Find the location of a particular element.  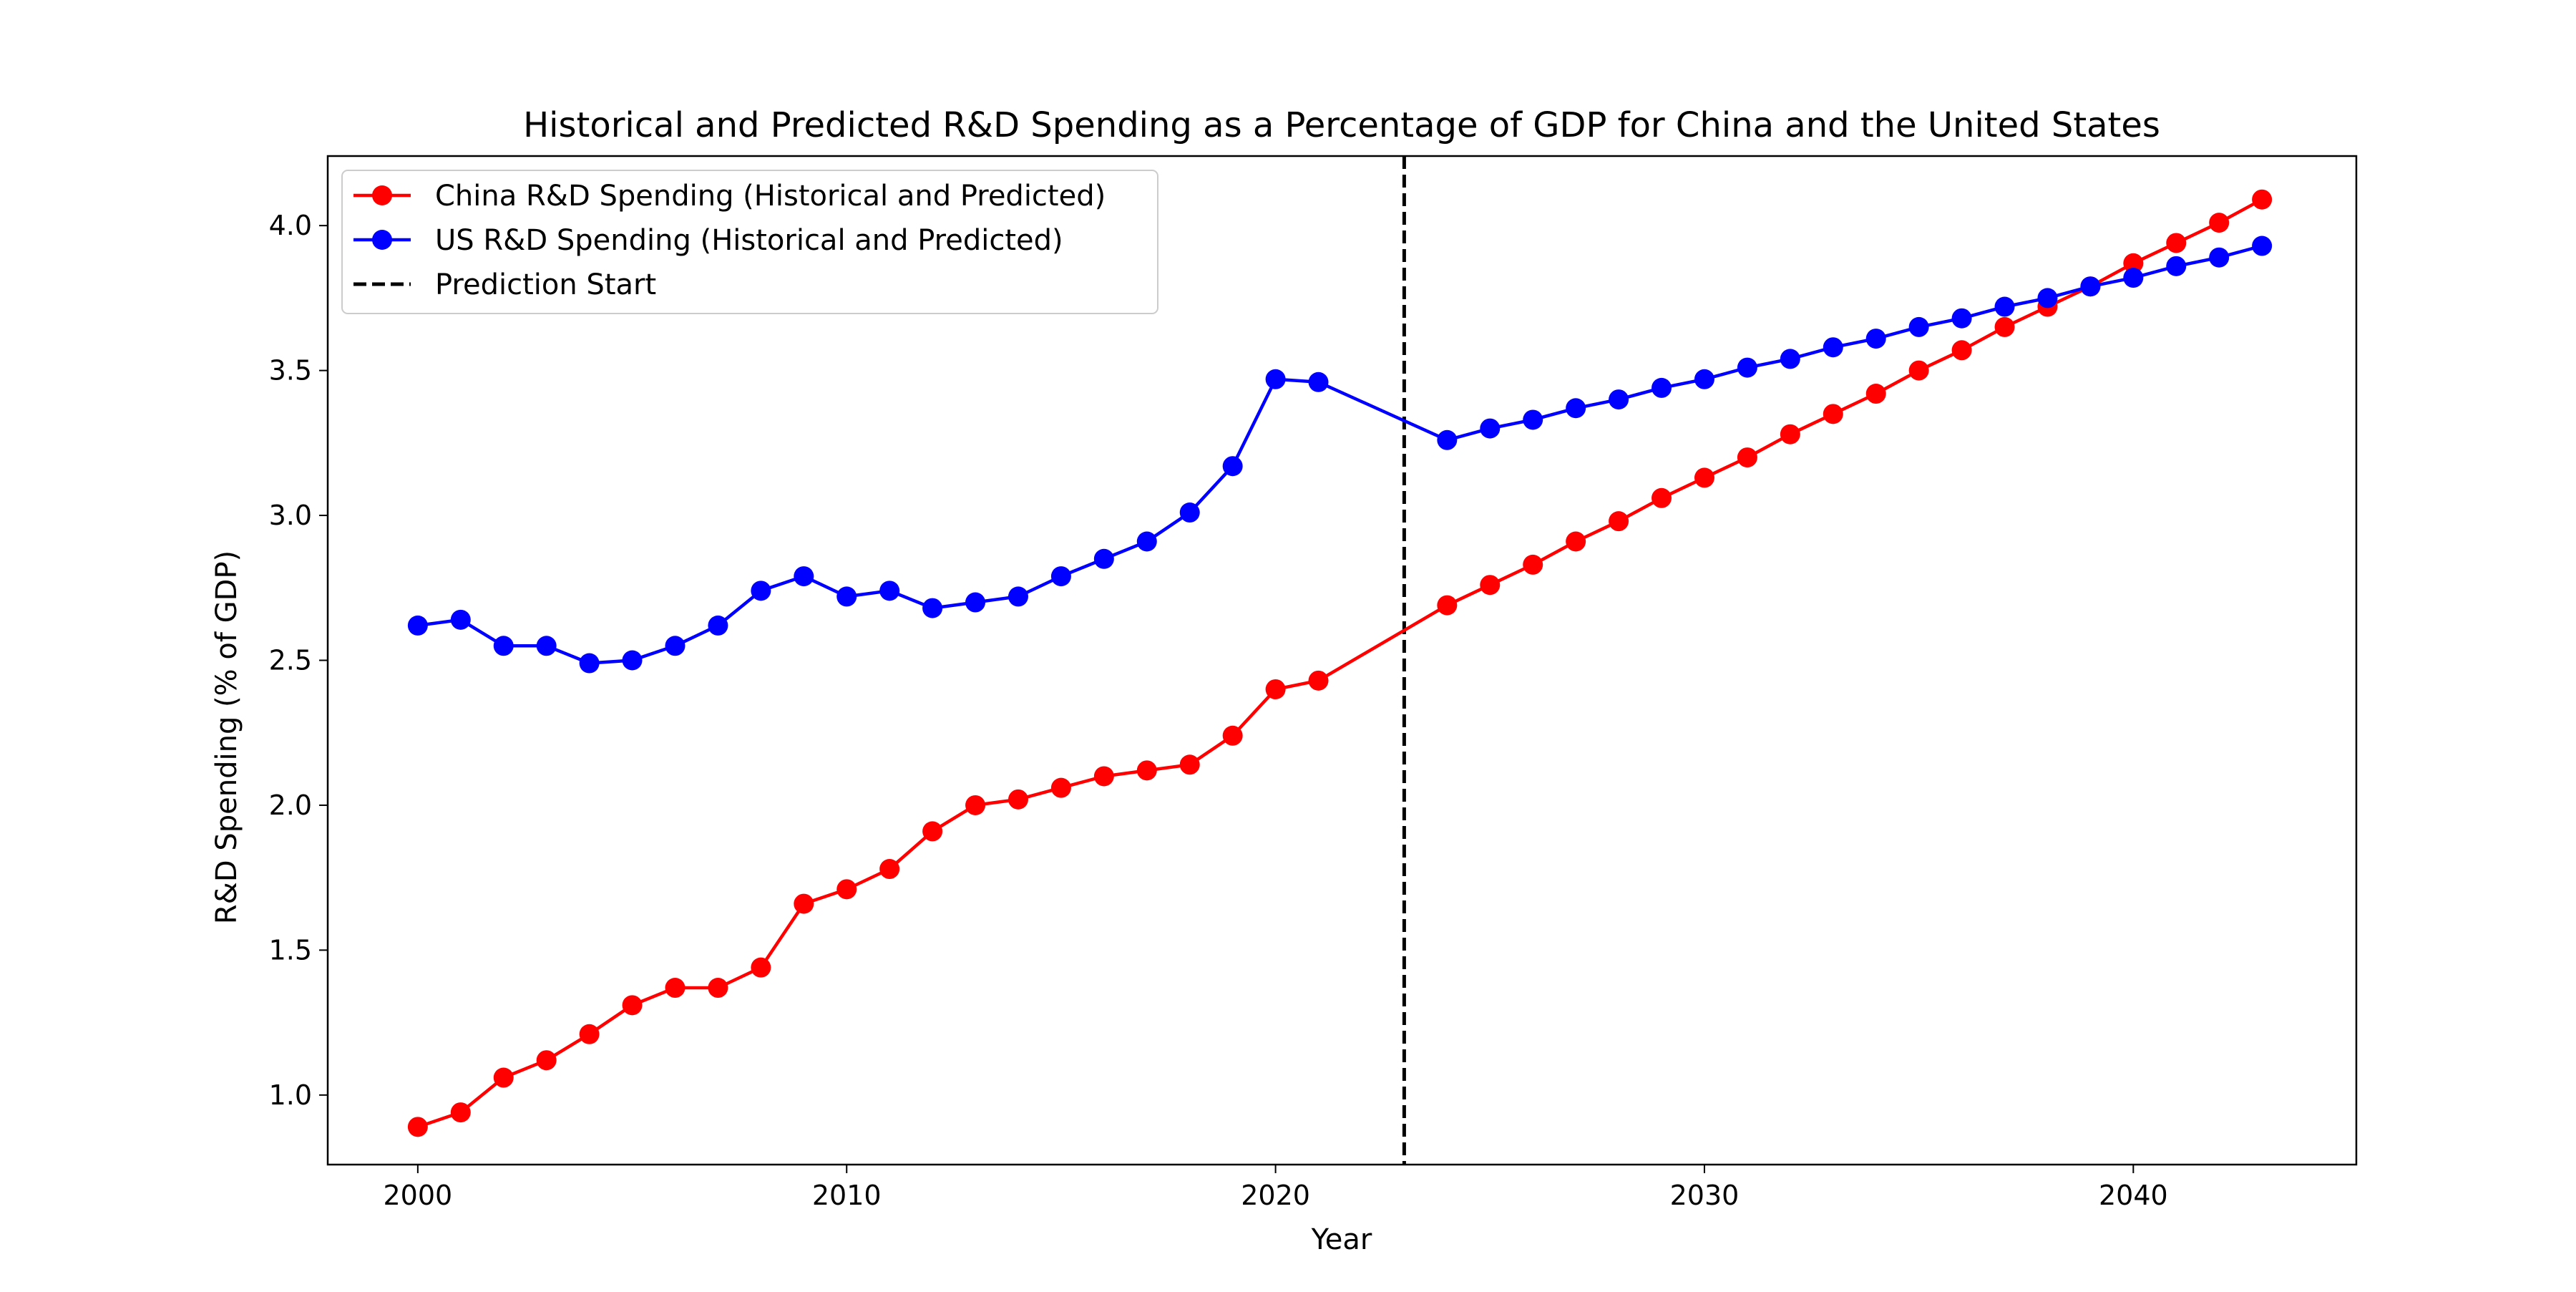

series-2-point-2042 is located at coordinates (2219, 257).